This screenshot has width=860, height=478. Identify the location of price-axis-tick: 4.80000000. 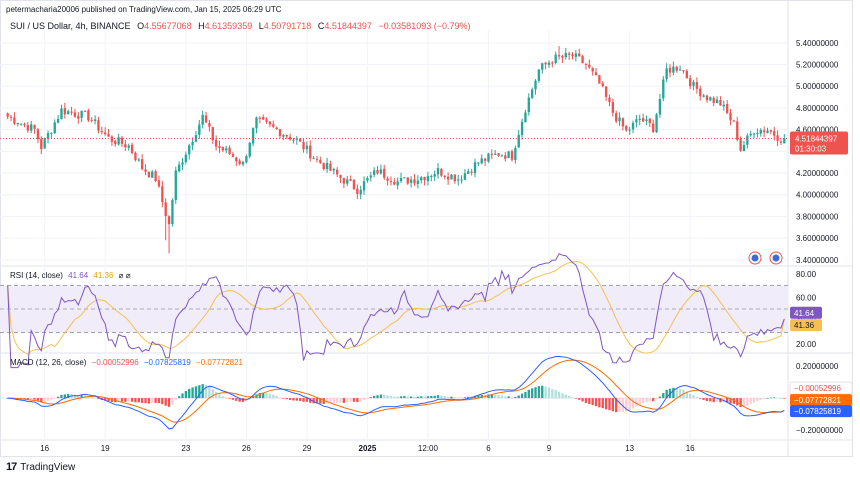
(817, 108).